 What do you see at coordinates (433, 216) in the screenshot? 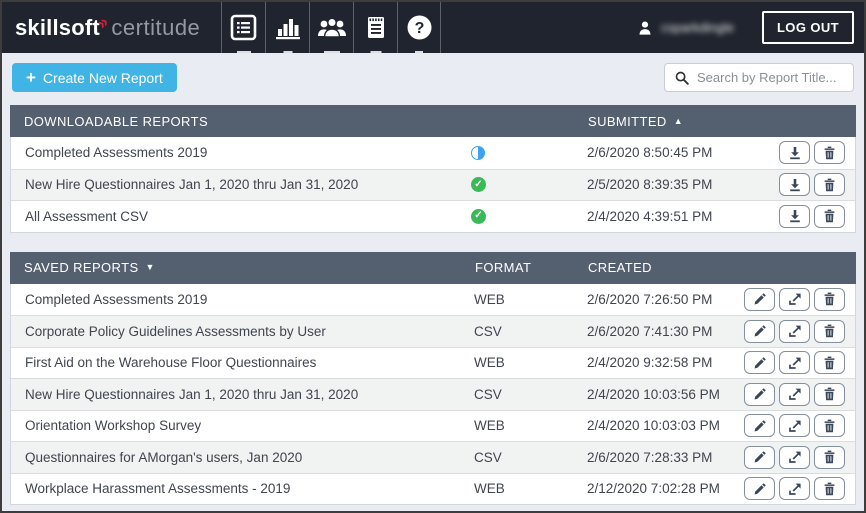
I see `table-row: All Assessment CSV 2/4/2020 4:39:51 PM` at bounding box center [433, 216].